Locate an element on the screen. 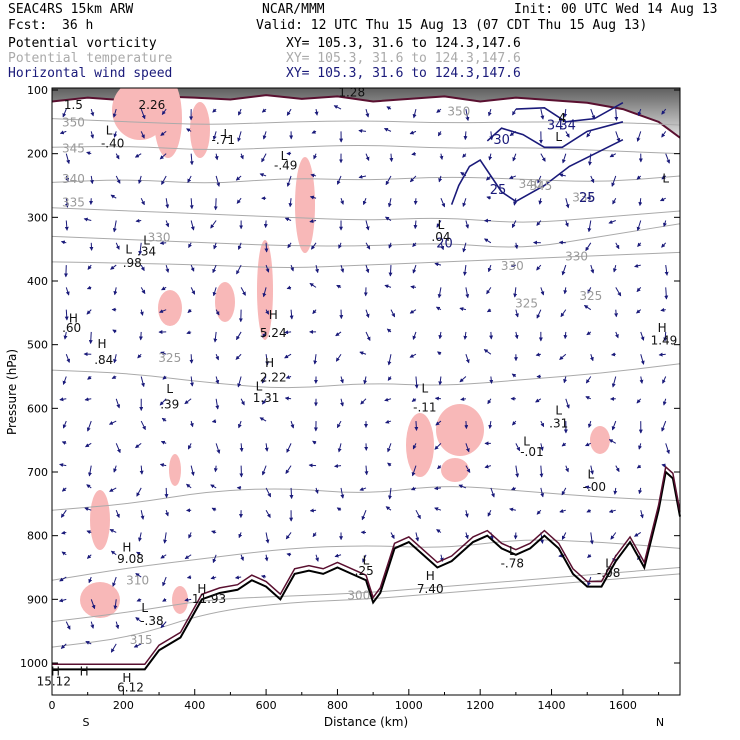  fcst-value: 36 h is located at coordinates (78, 25).